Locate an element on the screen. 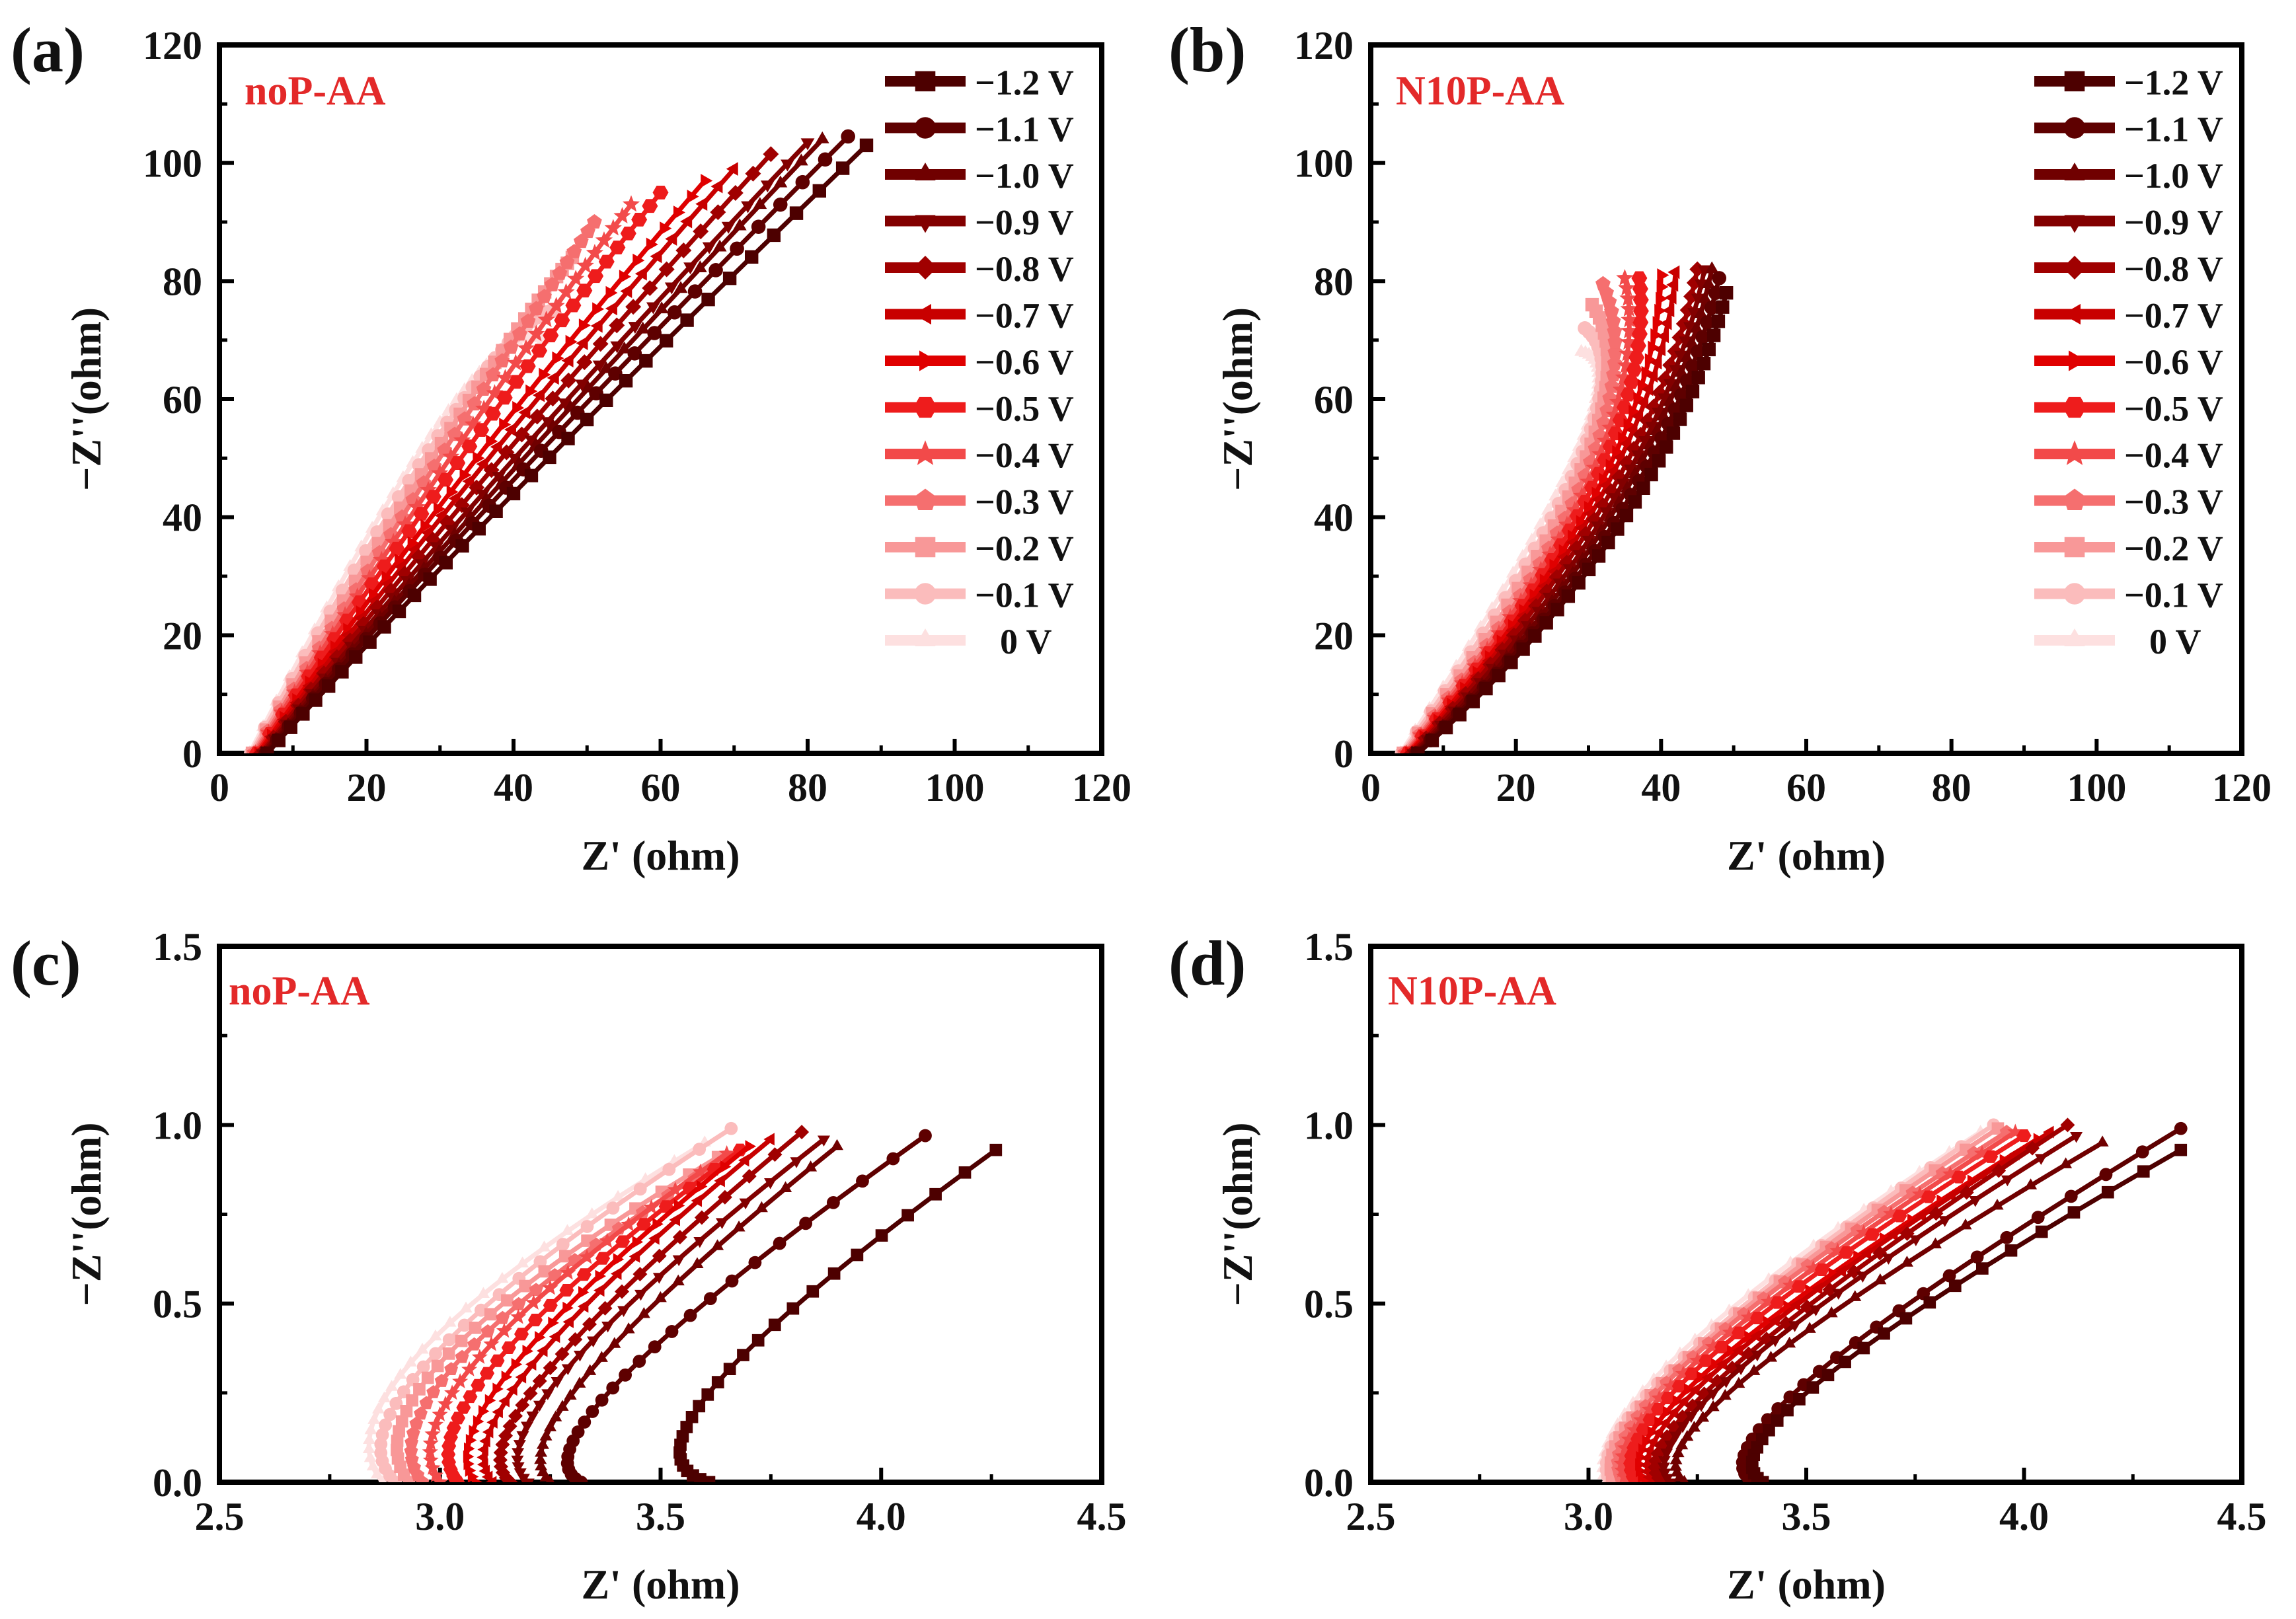 This screenshot has width=2296, height=1619. legend-label: −1.2 V is located at coordinates (1024, 82).